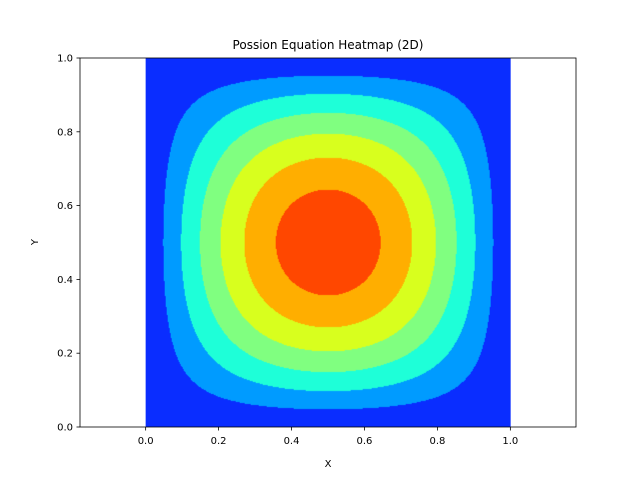  What do you see at coordinates (328, 437) in the screenshot?
I see `x-axis: 0.0 0.2 0.4 0.6 0.8 1.0` at bounding box center [328, 437].